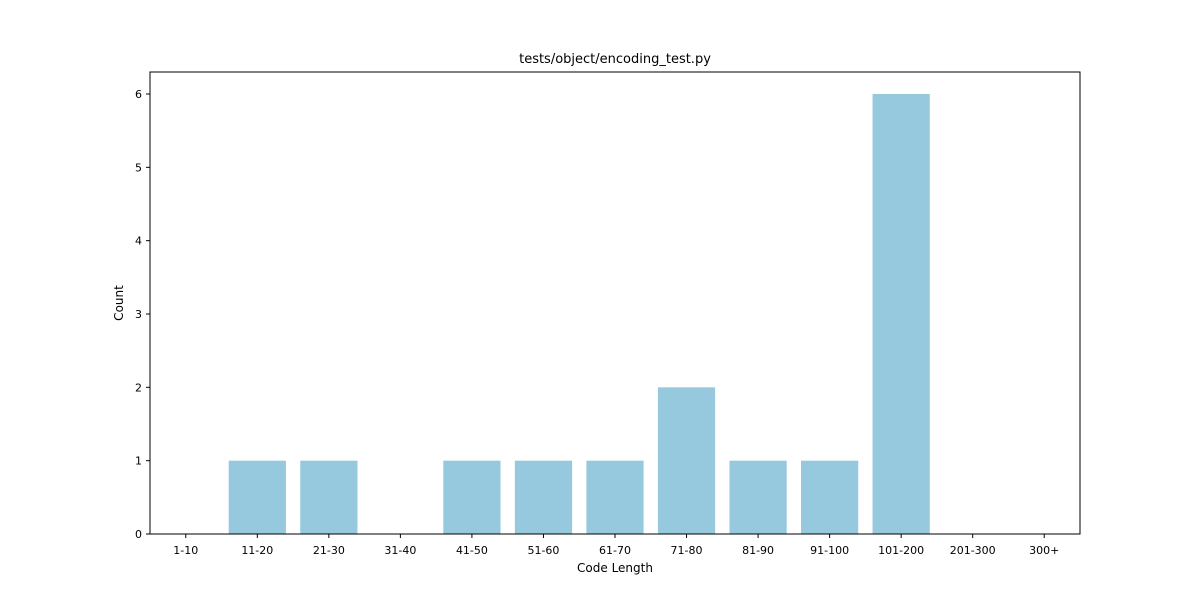  I want to click on y-tick-label: 3, so click(138, 314).